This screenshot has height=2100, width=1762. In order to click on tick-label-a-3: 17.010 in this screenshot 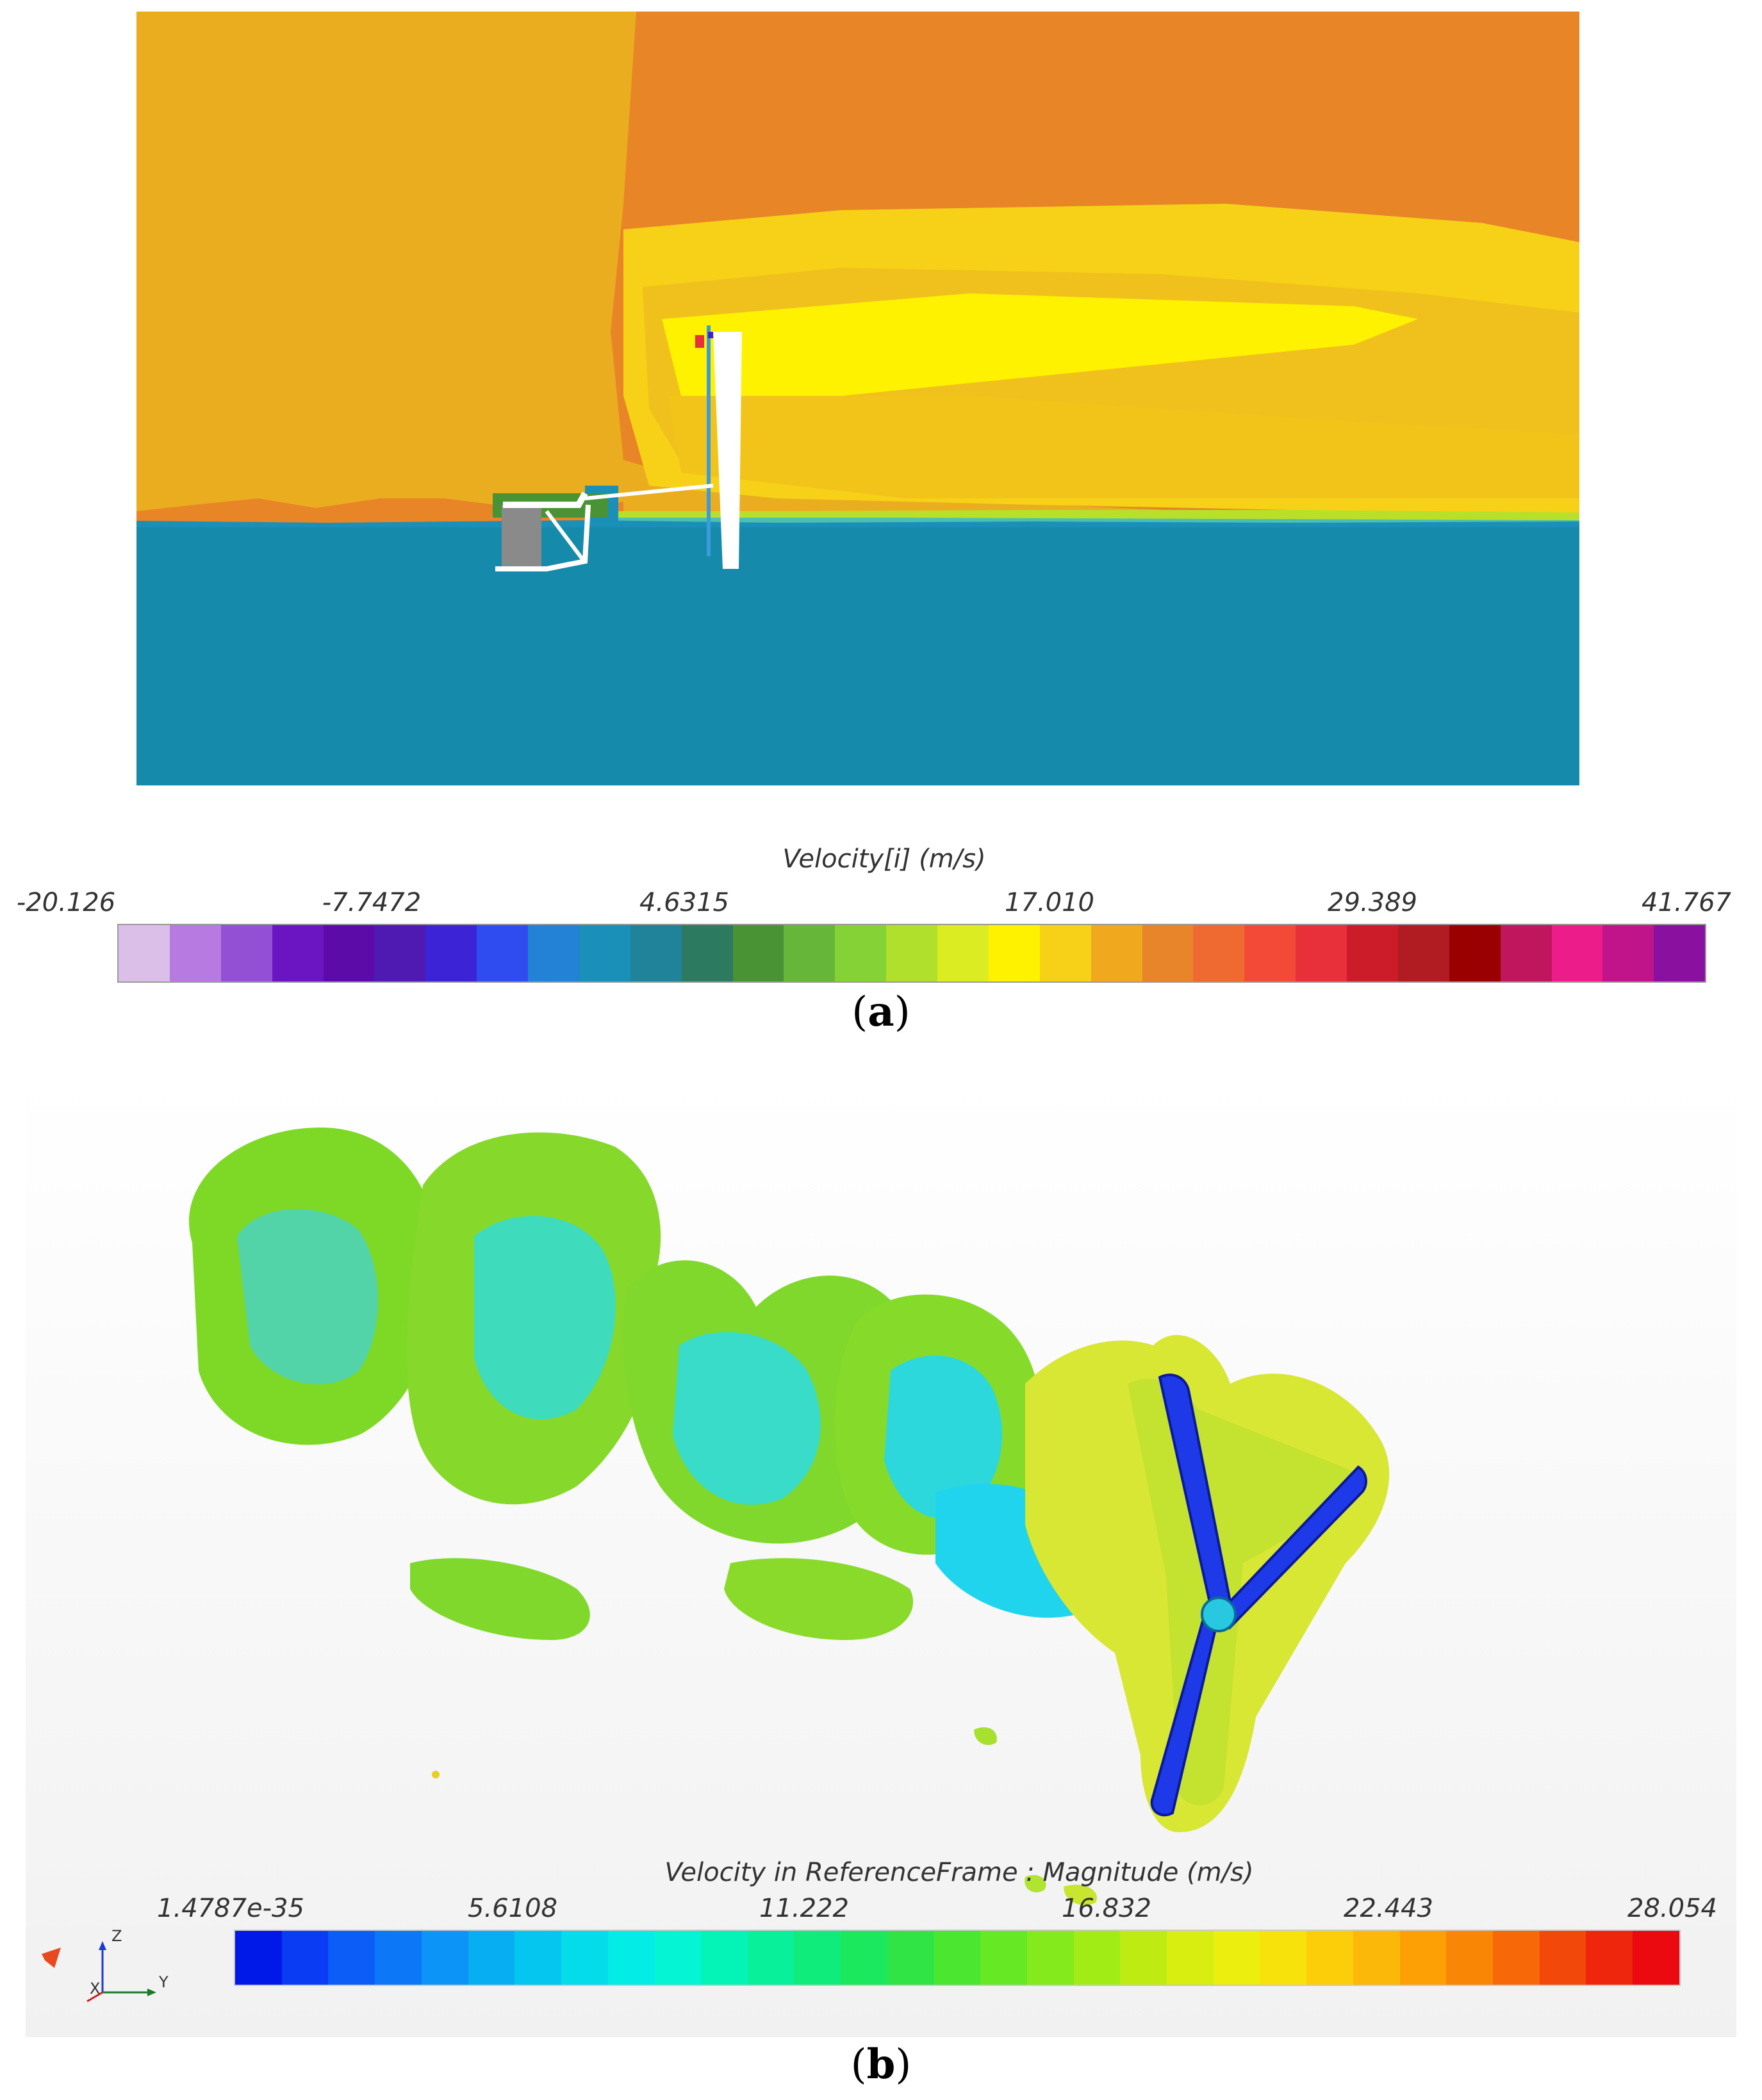, I will do `click(1049, 902)`.